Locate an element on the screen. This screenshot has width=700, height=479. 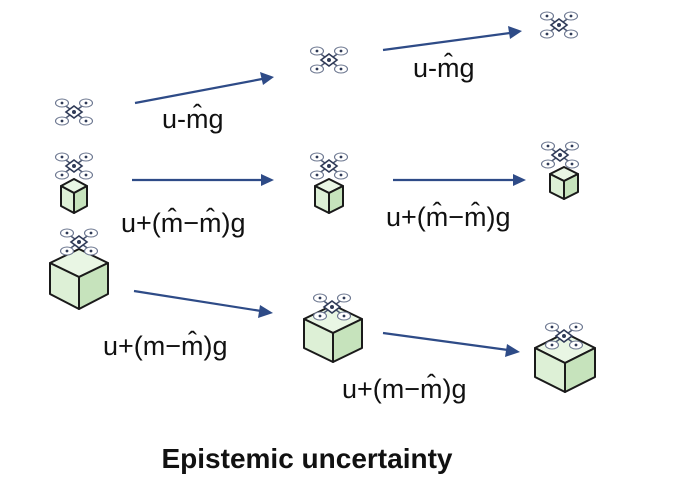
label-row3-a: u+(m−m̂)g is located at coordinates (165, 346).